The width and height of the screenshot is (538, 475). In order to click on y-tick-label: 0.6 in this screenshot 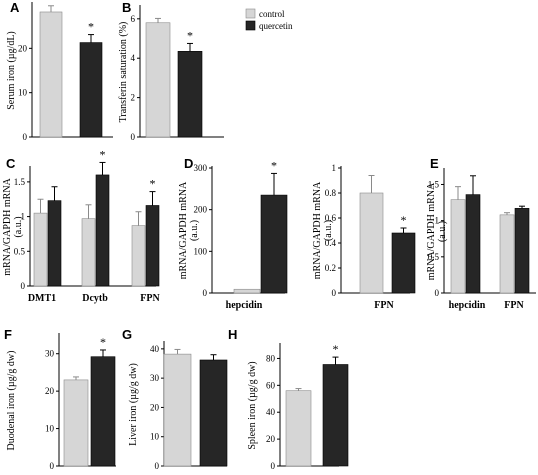, I will do `click(331, 218)`.